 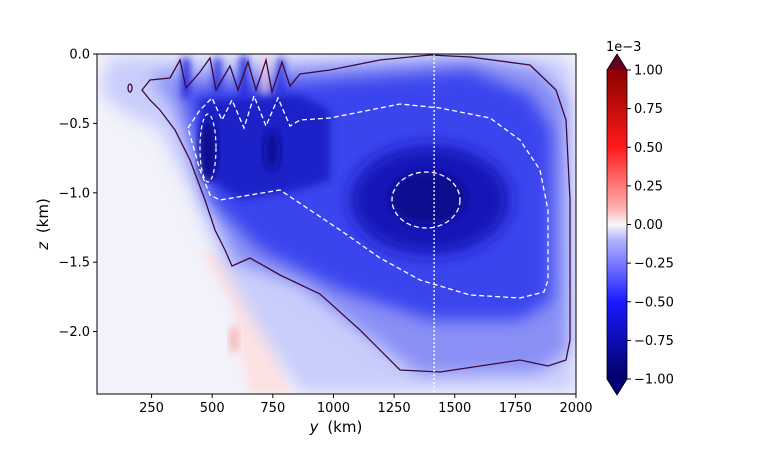 What do you see at coordinates (74, 193) in the screenshot?
I see `y-tick-label: −1.0` at bounding box center [74, 193].